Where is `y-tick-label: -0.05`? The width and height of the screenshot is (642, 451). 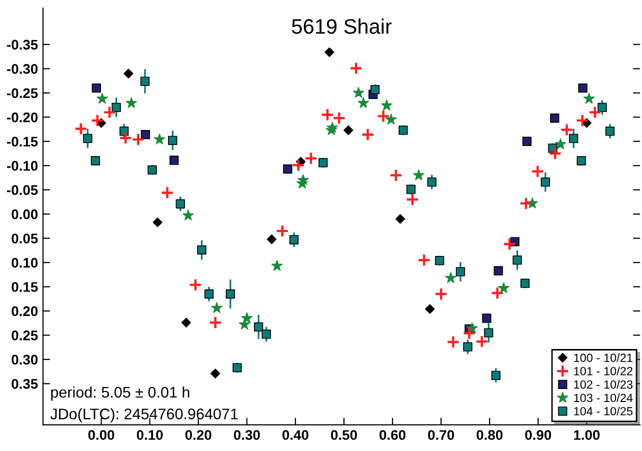
y-tick-label: -0.05 is located at coordinates (22, 190).